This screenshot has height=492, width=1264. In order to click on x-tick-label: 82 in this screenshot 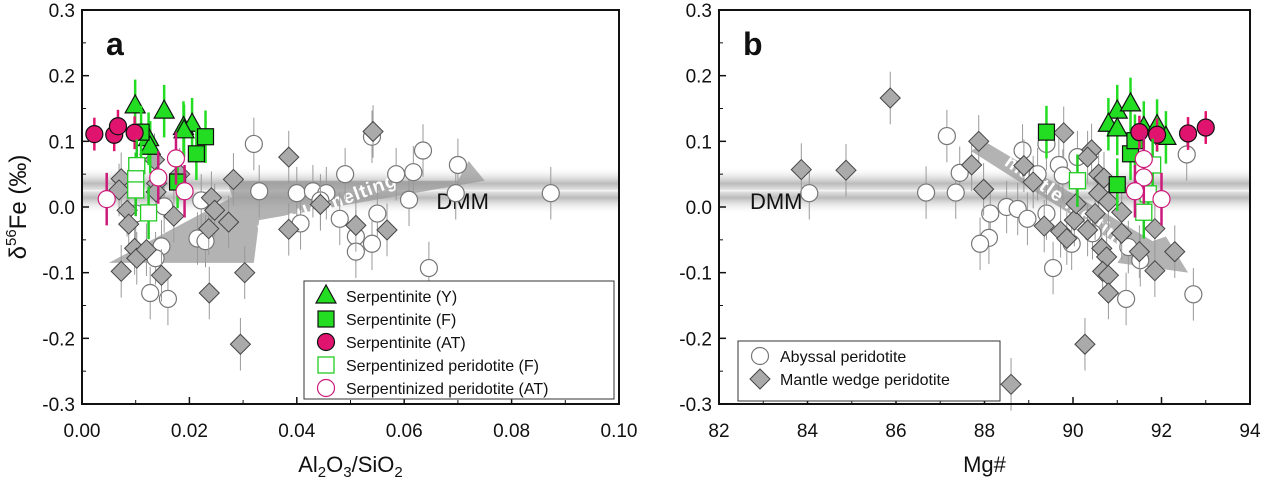, I will do `click(718, 431)`.